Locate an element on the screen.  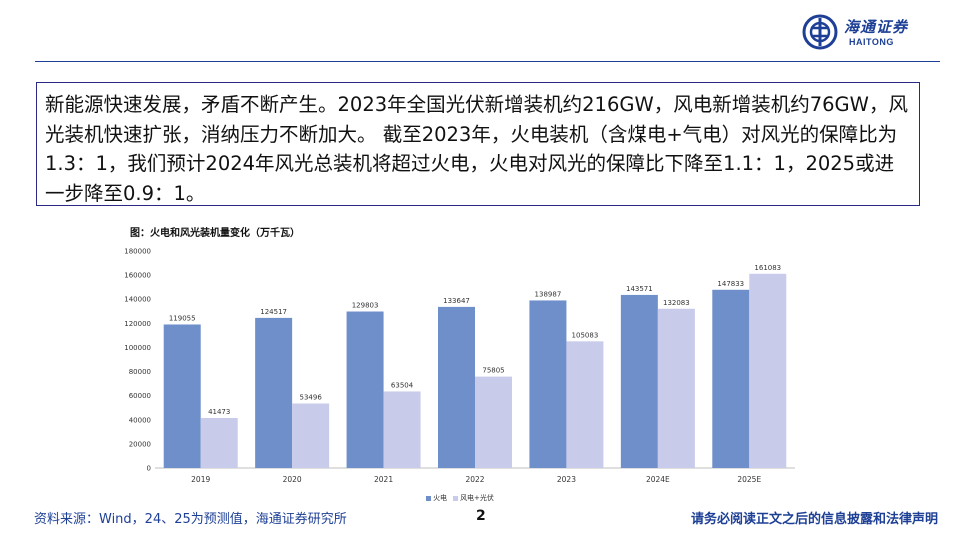
chart-title: 图：火电和风光装机量变化（万千瓦） is located at coordinates (215, 233).